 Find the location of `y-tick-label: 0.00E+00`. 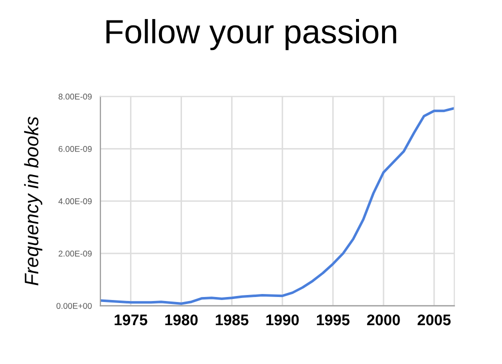

y-tick-label: 0.00E+00 is located at coordinates (74, 305).